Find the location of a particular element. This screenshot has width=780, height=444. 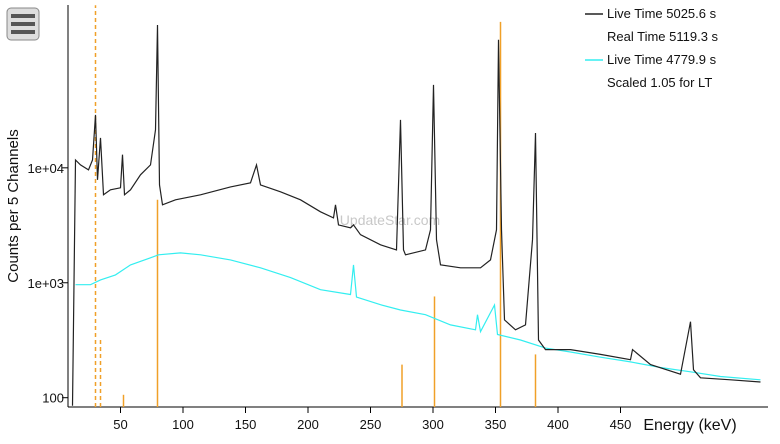

x-tick-label: 250 is located at coordinates (371, 424).